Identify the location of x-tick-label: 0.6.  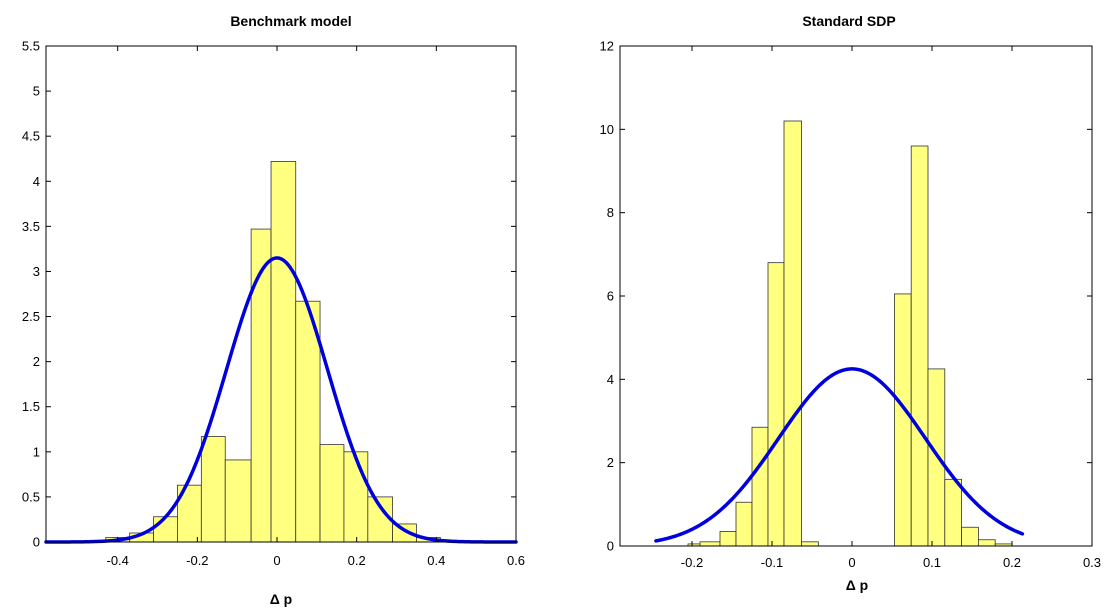
(516, 560).